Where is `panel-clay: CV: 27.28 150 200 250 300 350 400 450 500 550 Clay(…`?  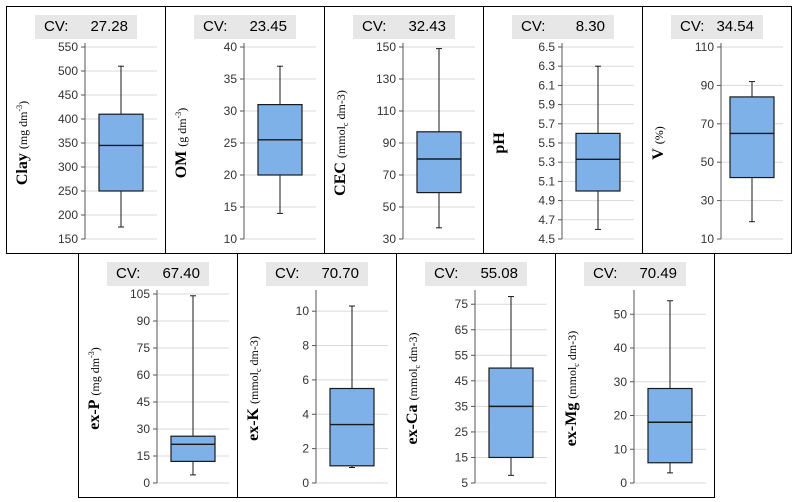
panel-clay: CV: 27.28 150 200 250 300 350 400 450 500 550 Clay(… is located at coordinates (86, 130).